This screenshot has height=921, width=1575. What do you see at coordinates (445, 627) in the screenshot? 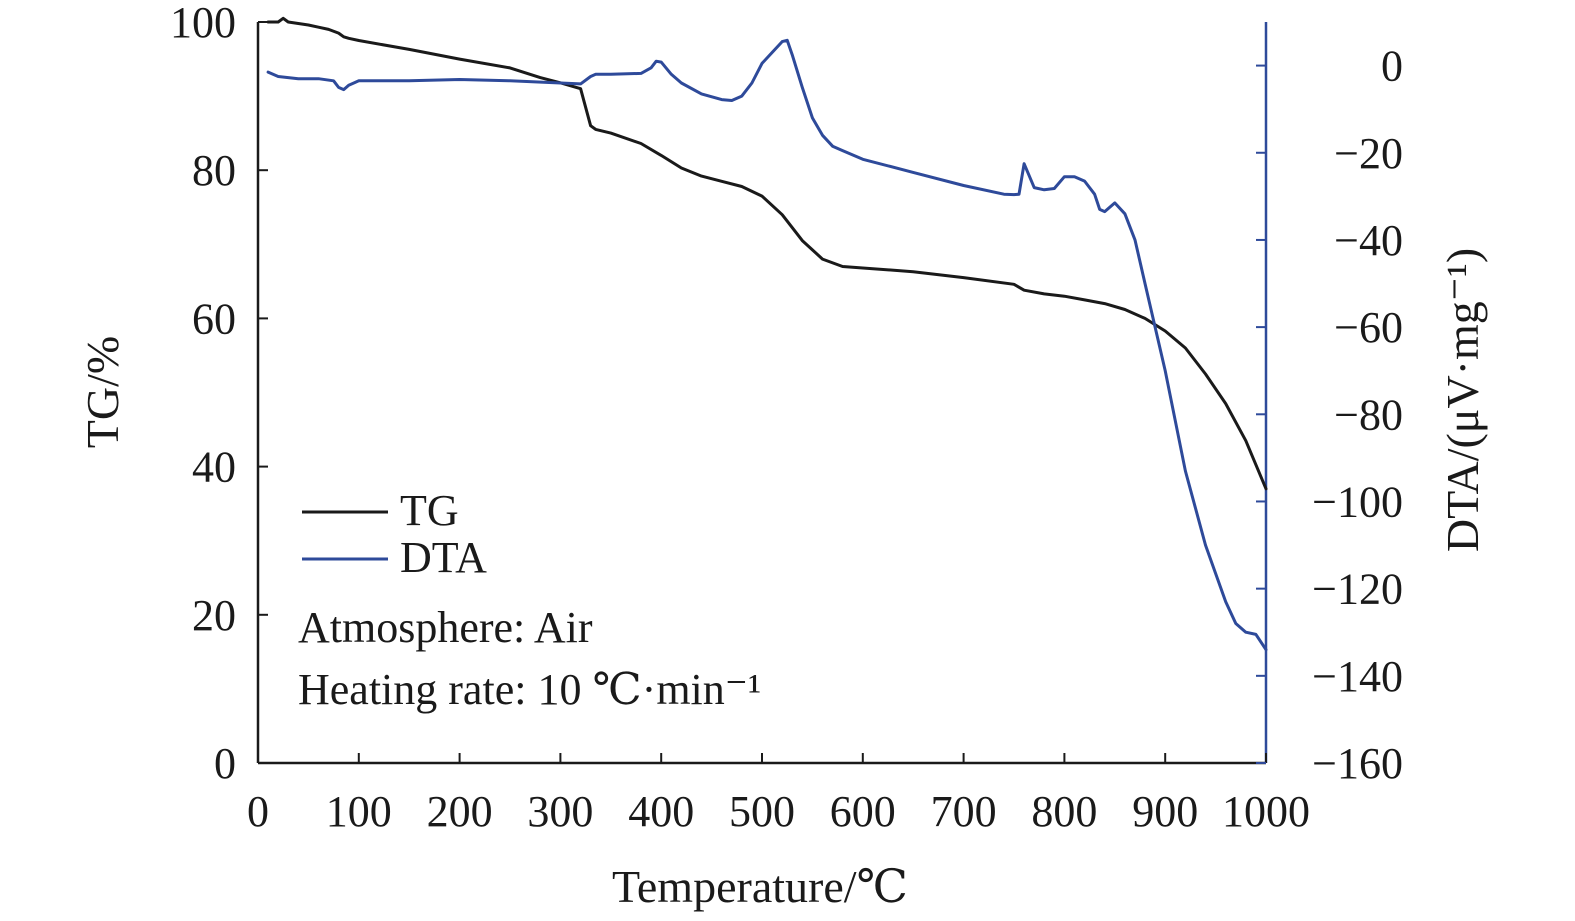
I see `annotation-atmosphere: Atmosphere: Air` at bounding box center [445, 627].